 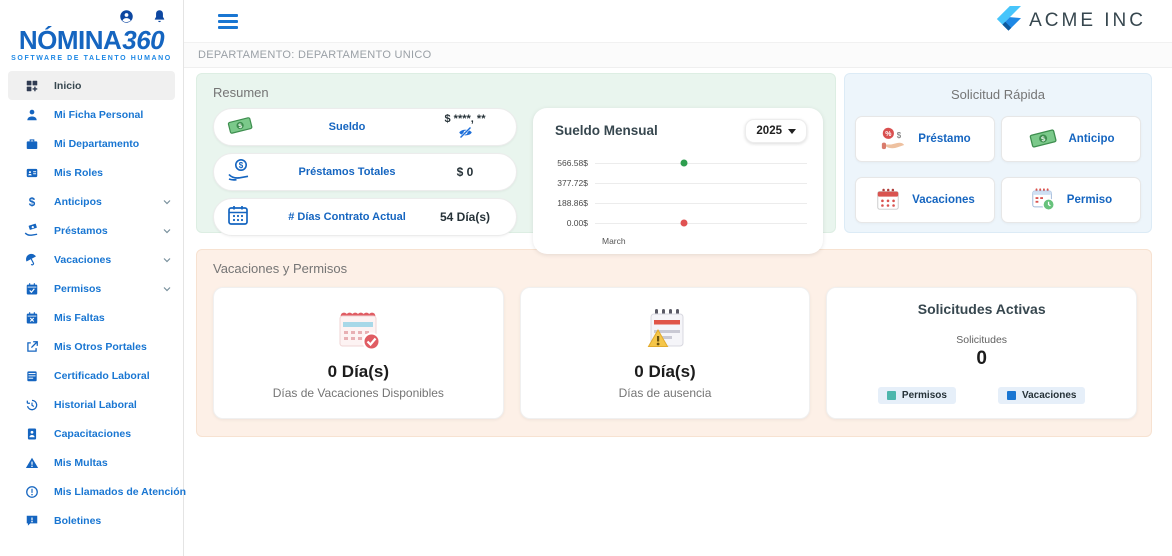 What do you see at coordinates (31, 202) in the screenshot?
I see `dollar-icon: $` at bounding box center [31, 202].